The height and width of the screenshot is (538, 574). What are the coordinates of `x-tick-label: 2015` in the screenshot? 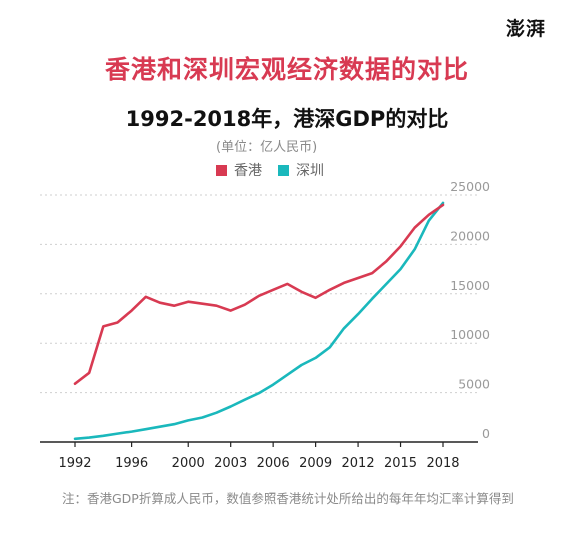 It's located at (400, 463).